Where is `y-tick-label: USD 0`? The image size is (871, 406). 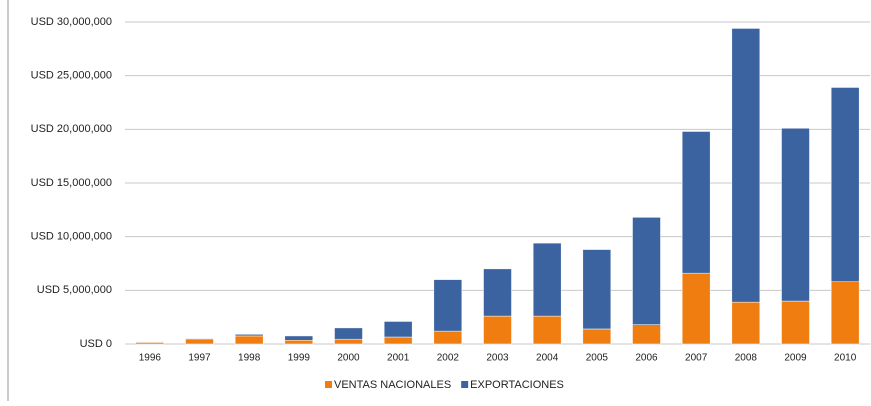 y-tick-label: USD 0 is located at coordinates (96, 344).